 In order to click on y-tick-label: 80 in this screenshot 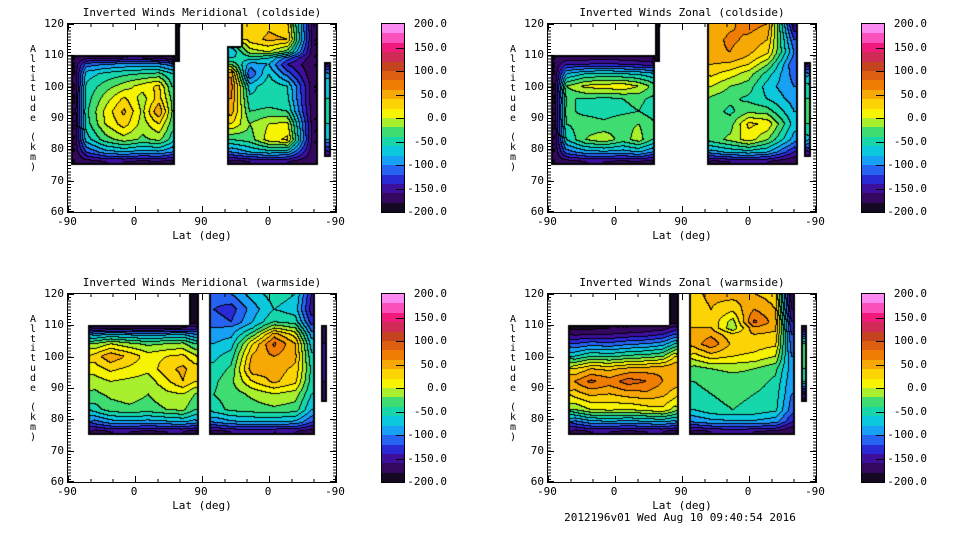, I will do `click(537, 148)`.